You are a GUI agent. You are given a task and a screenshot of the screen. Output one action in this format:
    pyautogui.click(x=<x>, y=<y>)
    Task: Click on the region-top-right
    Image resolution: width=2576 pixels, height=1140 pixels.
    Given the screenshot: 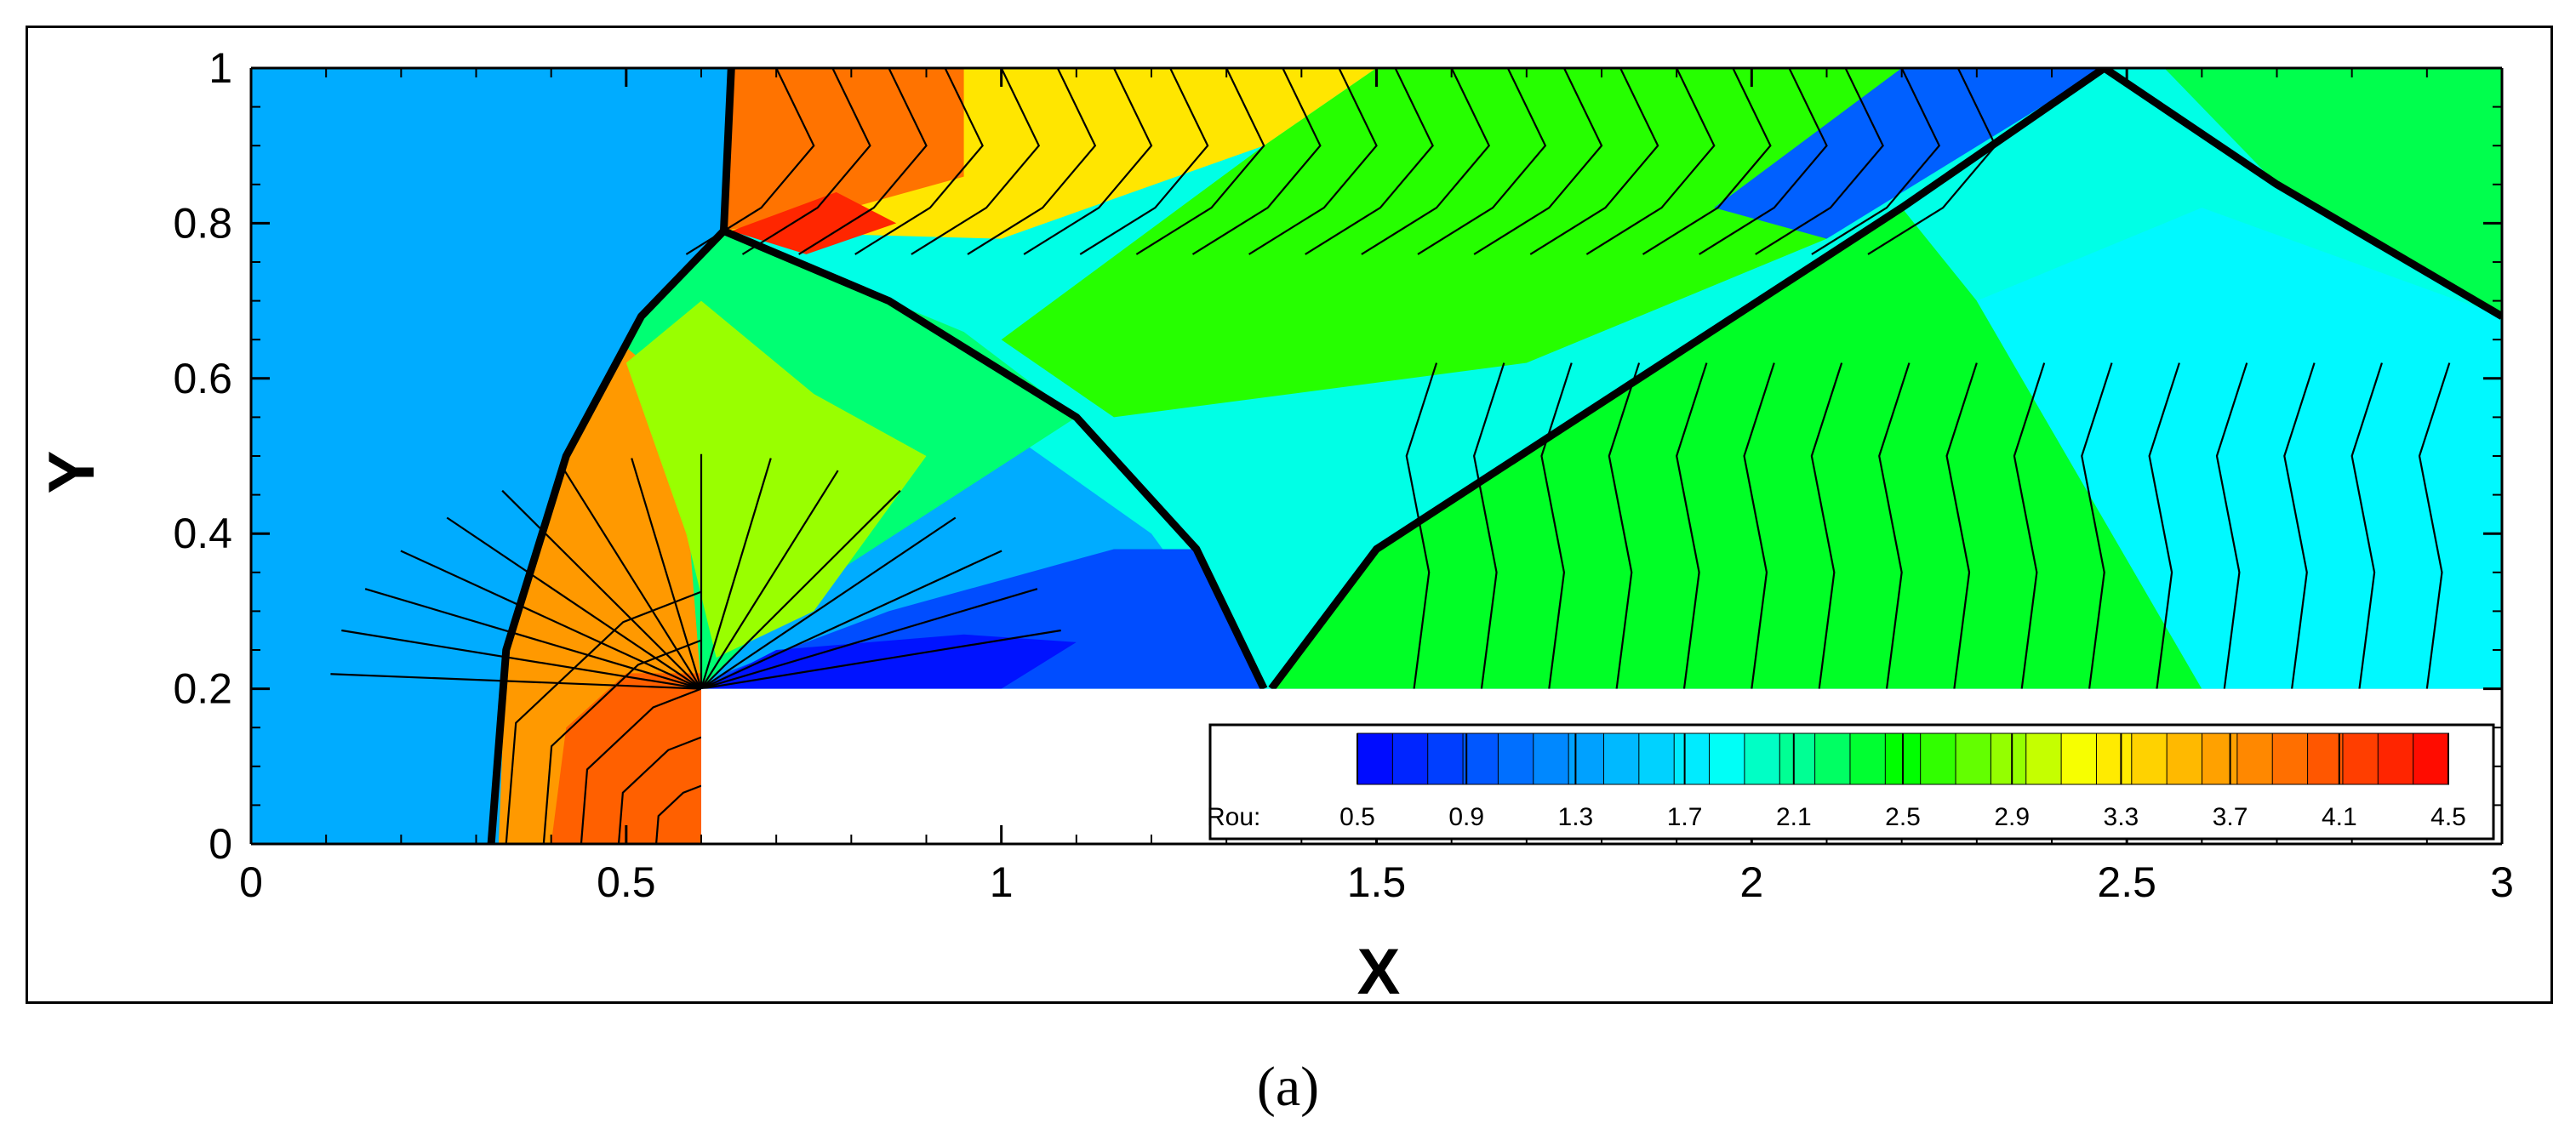 What is the action you would take?
    pyautogui.click(x=2333, y=192)
    